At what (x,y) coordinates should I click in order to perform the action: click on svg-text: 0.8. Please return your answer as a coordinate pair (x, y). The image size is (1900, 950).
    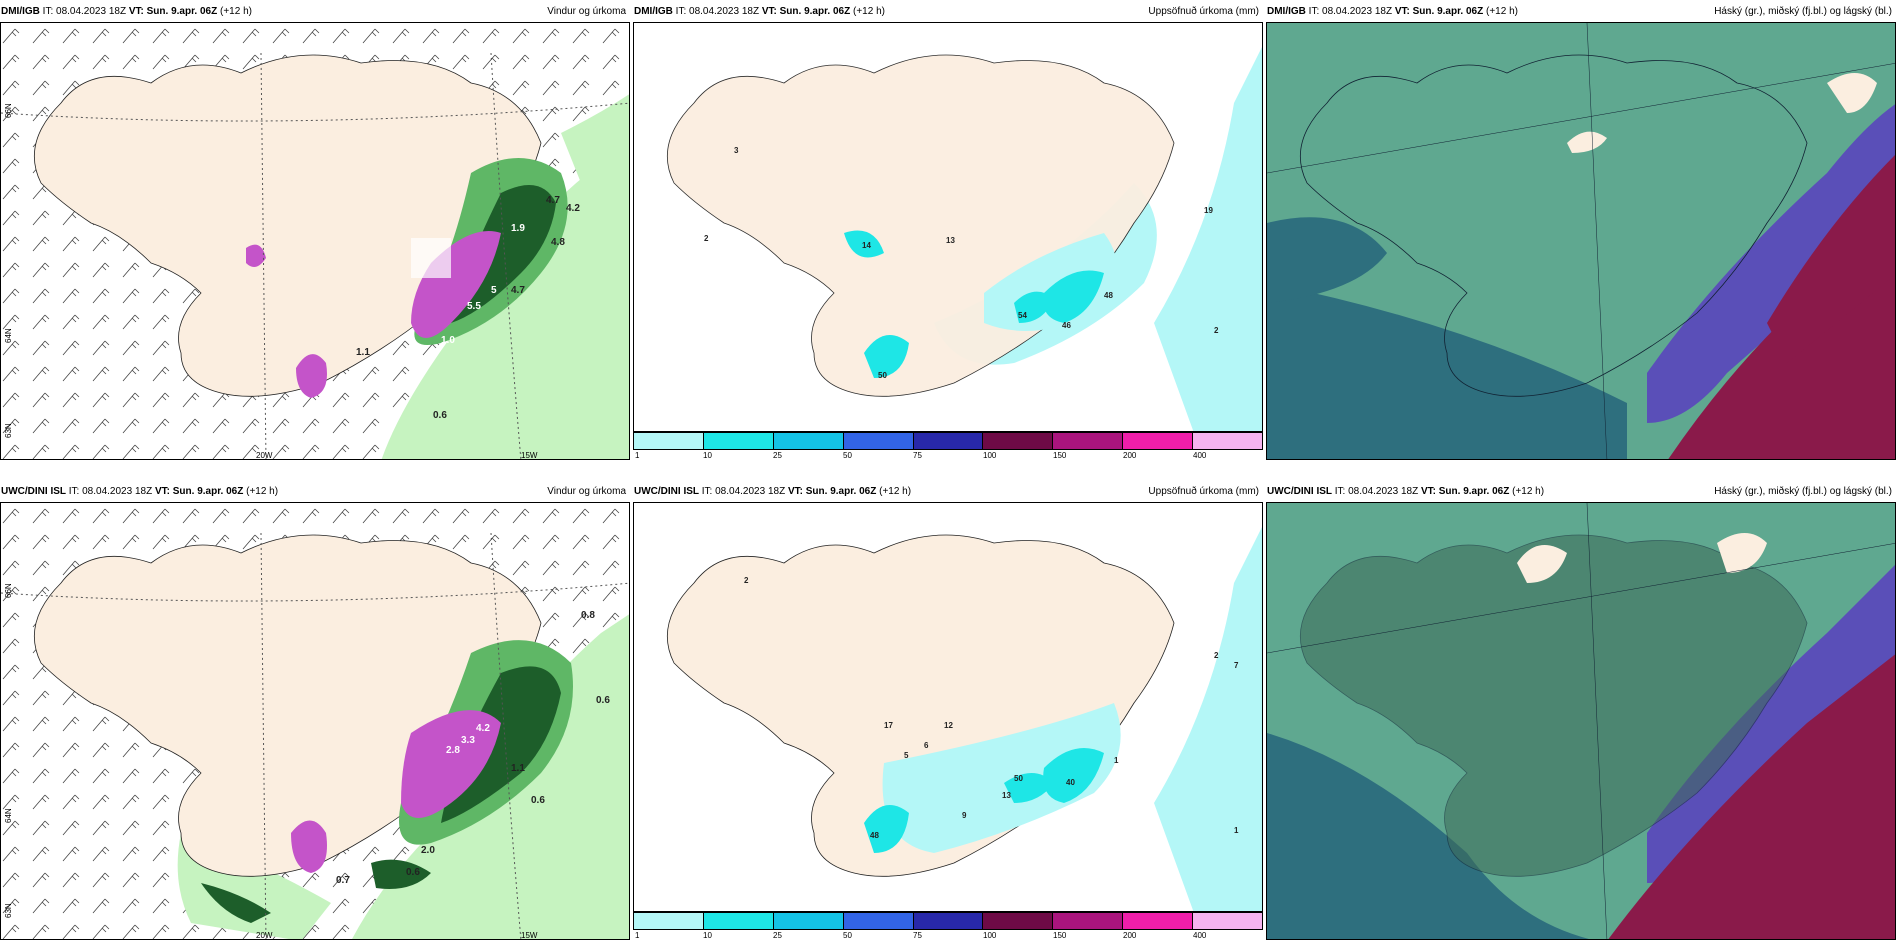
    Looking at the image, I should click on (588, 615).